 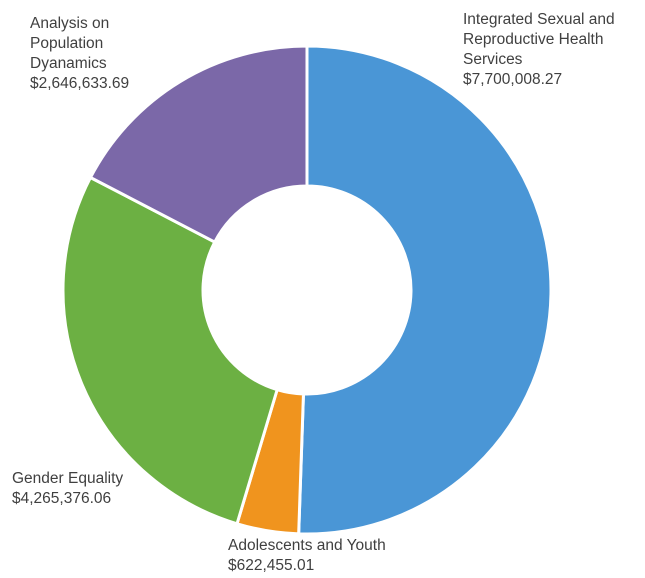 What do you see at coordinates (271, 565) in the screenshot?
I see `slice-label-value: $622,455.01` at bounding box center [271, 565].